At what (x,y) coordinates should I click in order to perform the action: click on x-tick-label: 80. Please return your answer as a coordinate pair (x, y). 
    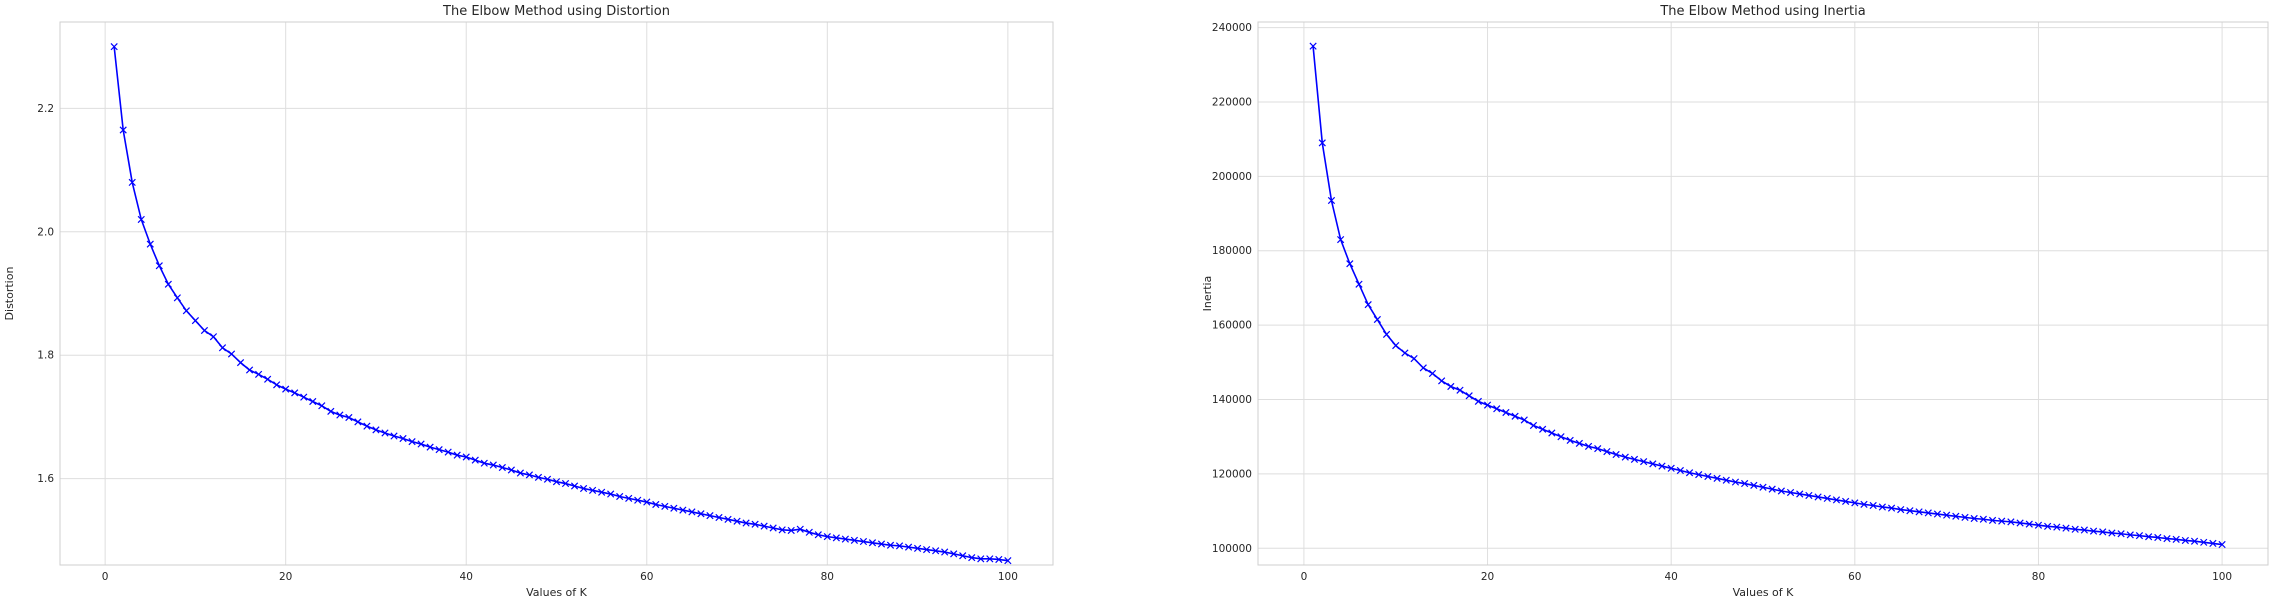
    Looking at the image, I should click on (2038, 577).